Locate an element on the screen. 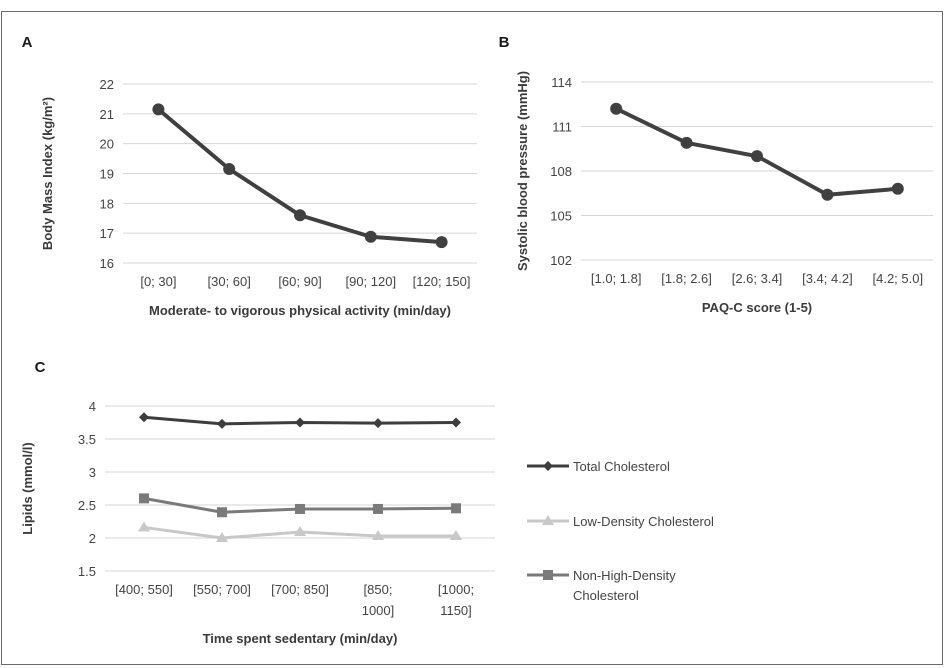  y-tick-label: 1.5 is located at coordinates (87, 571).